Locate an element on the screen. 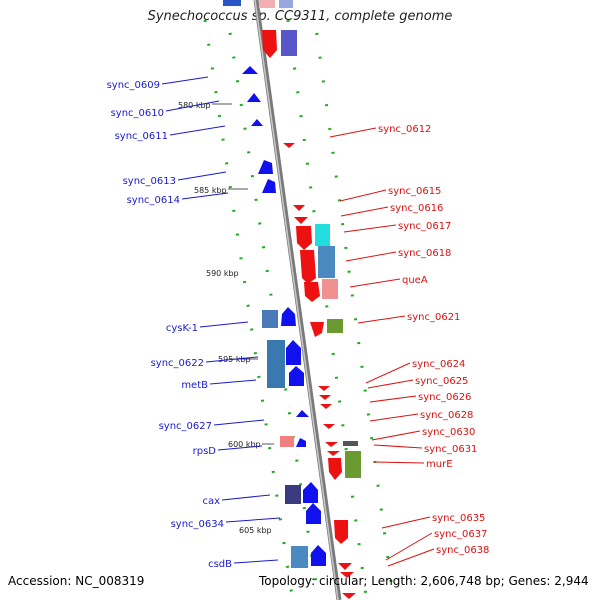 The width and height of the screenshot is (600, 600). gene-label-left: cax is located at coordinates (211, 501).